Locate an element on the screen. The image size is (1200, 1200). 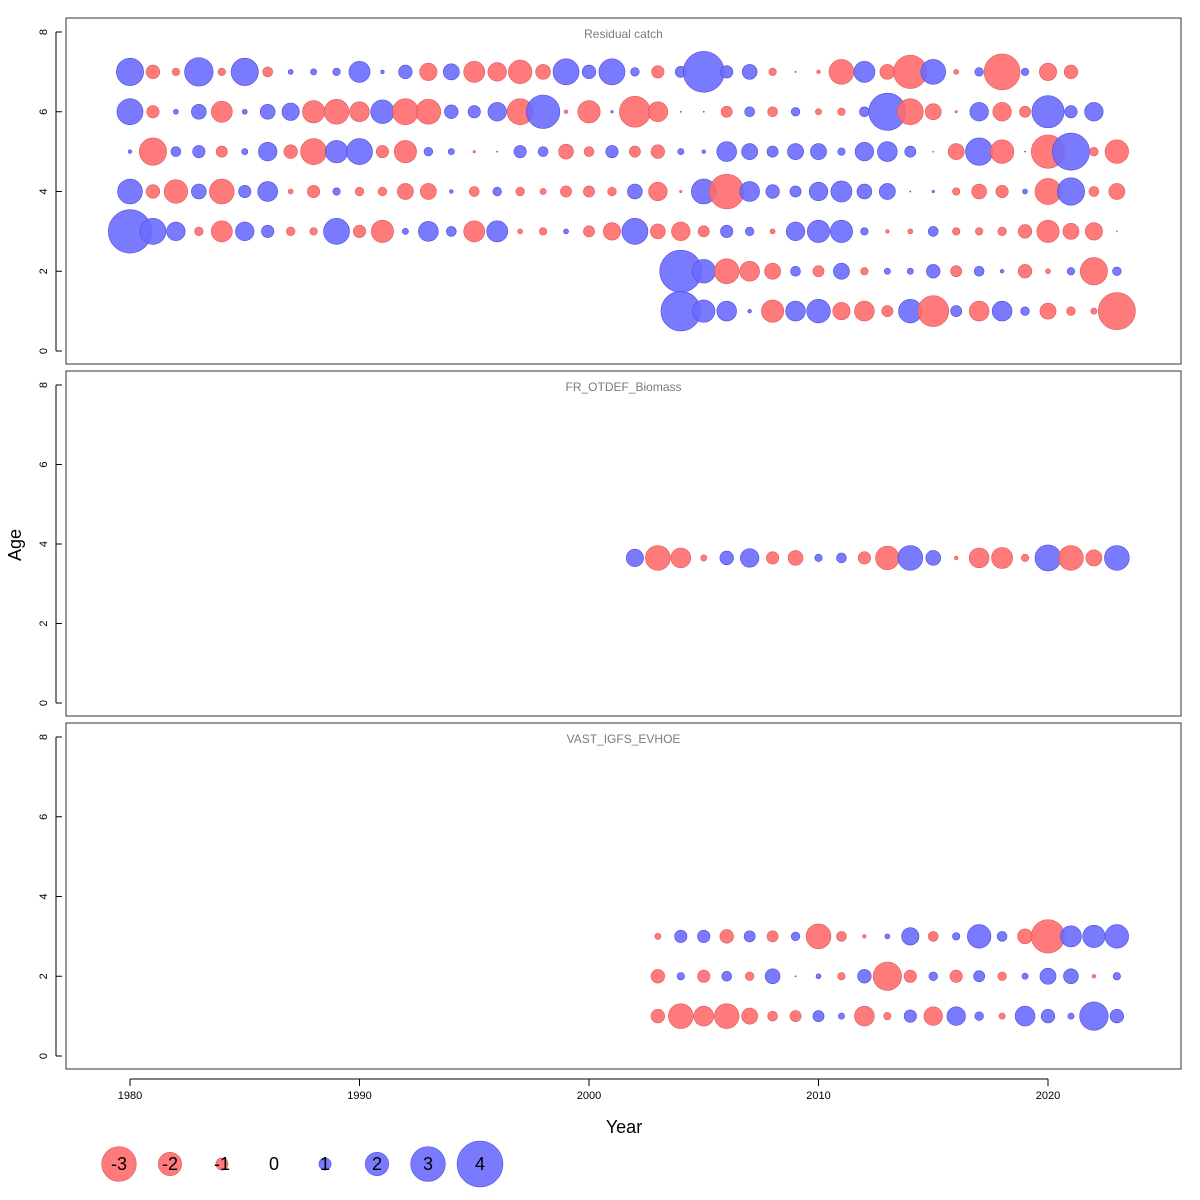
y-tick-label: 2 is located at coordinates (44, 271).